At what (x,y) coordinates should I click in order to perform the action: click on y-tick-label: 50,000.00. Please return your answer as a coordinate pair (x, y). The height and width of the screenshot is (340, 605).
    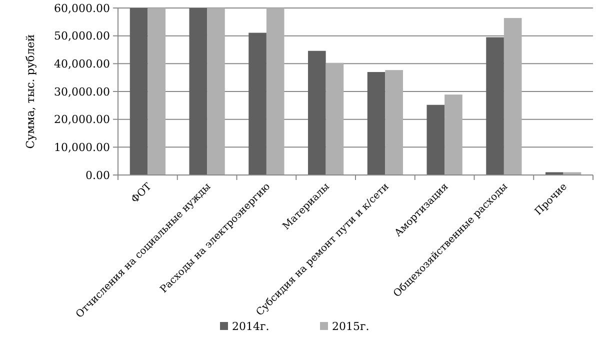
    Looking at the image, I should click on (82, 36).